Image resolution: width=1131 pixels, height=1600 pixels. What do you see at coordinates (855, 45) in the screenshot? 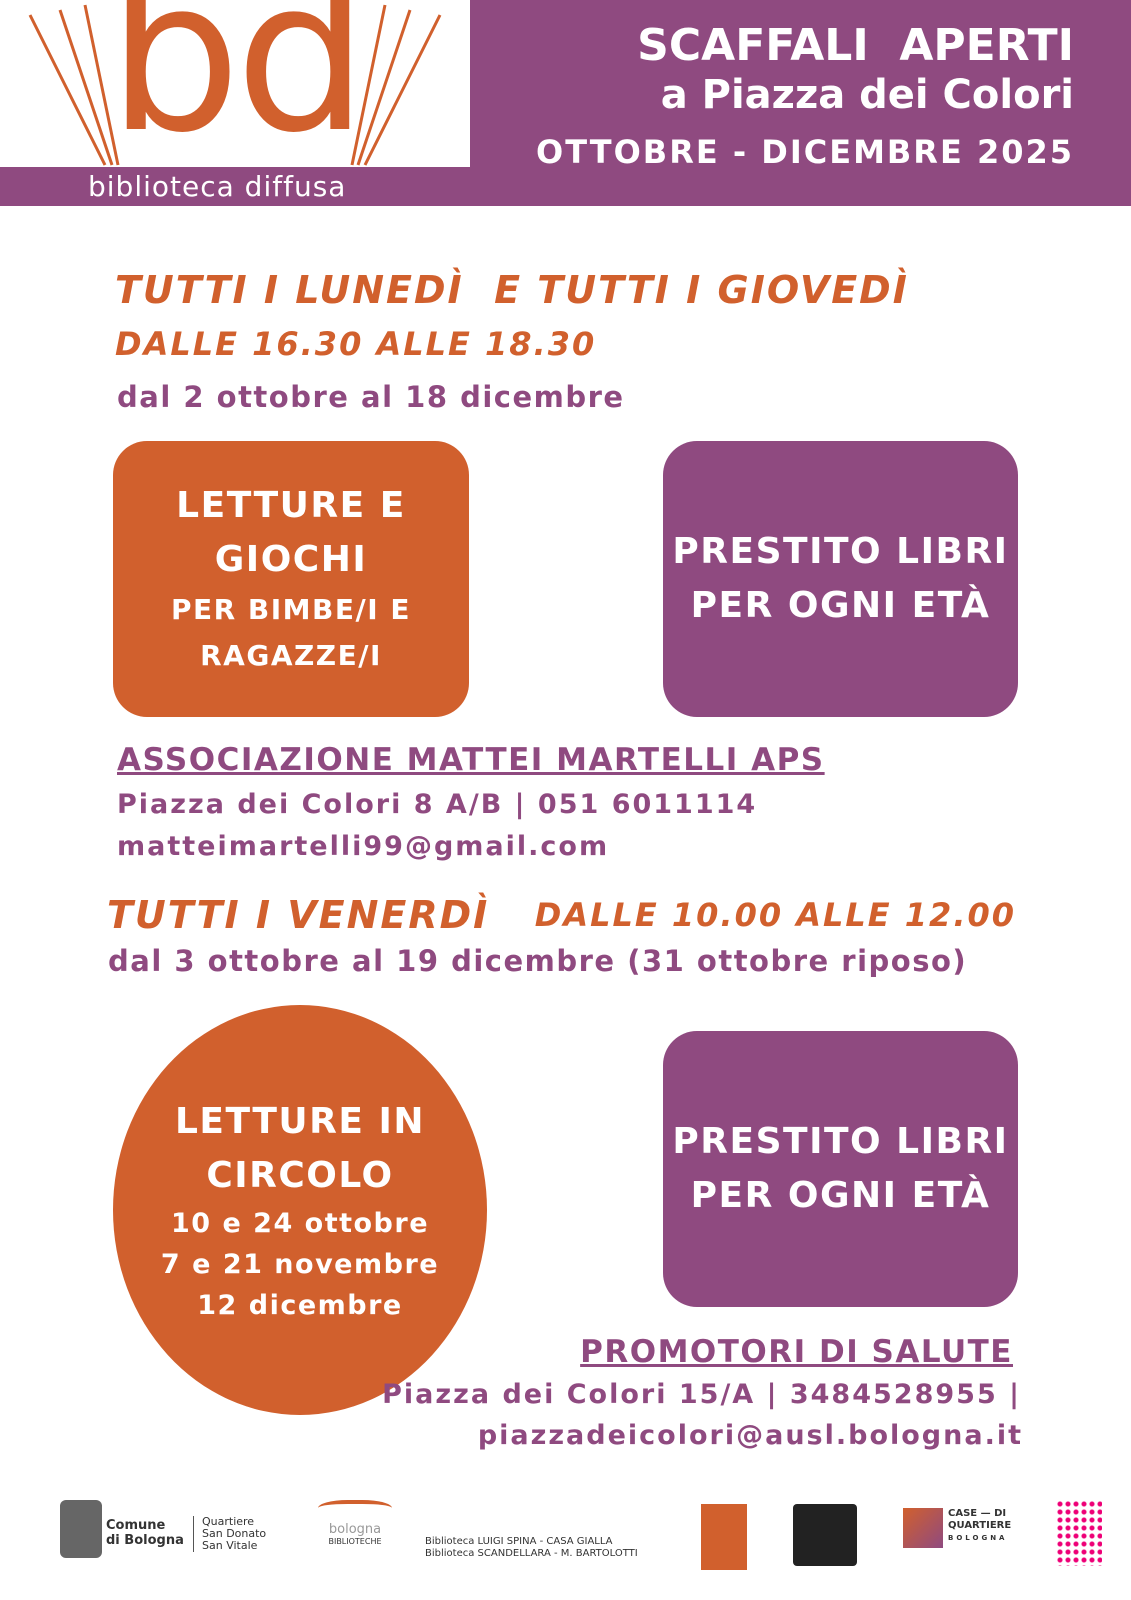
I see `title: SCAFFALI APERTI` at bounding box center [855, 45].